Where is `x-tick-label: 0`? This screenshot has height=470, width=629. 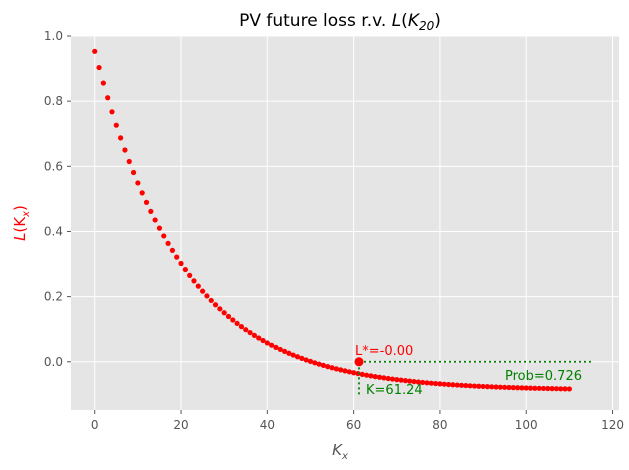 x-tick-label: 0 is located at coordinates (95, 425).